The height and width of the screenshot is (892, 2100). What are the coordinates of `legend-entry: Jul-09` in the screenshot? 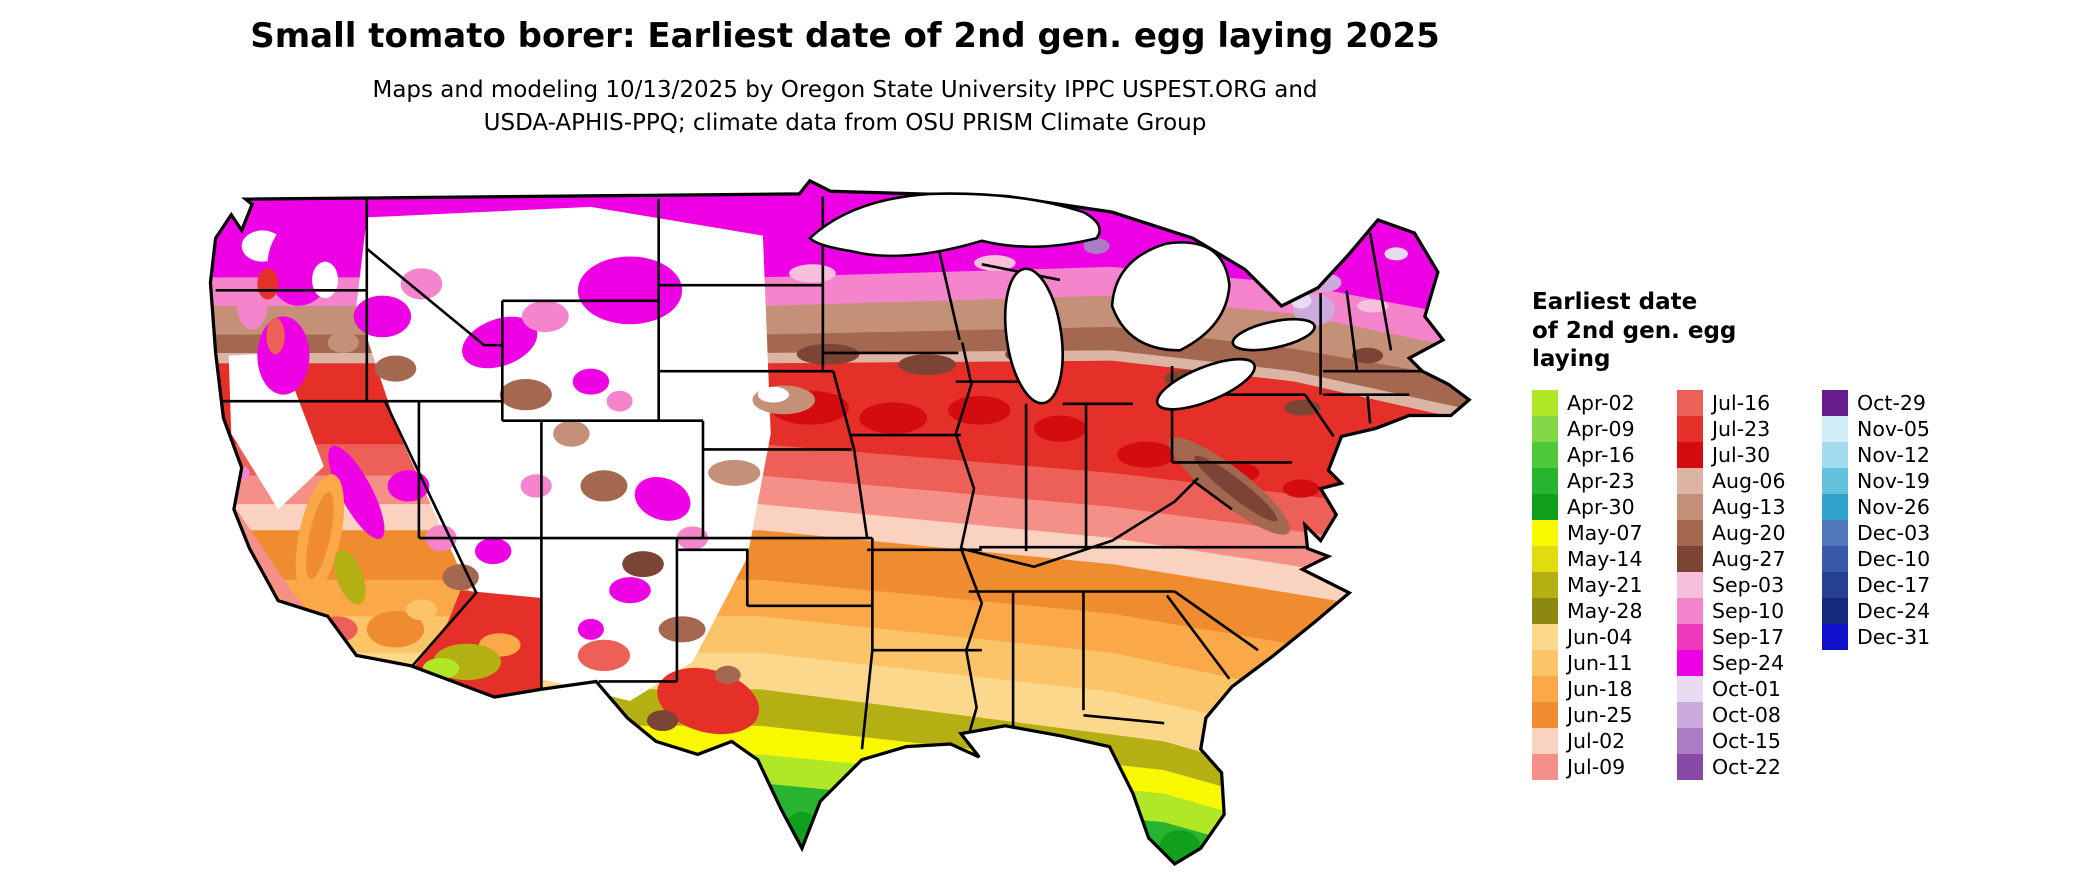 It's located at (1604, 766).